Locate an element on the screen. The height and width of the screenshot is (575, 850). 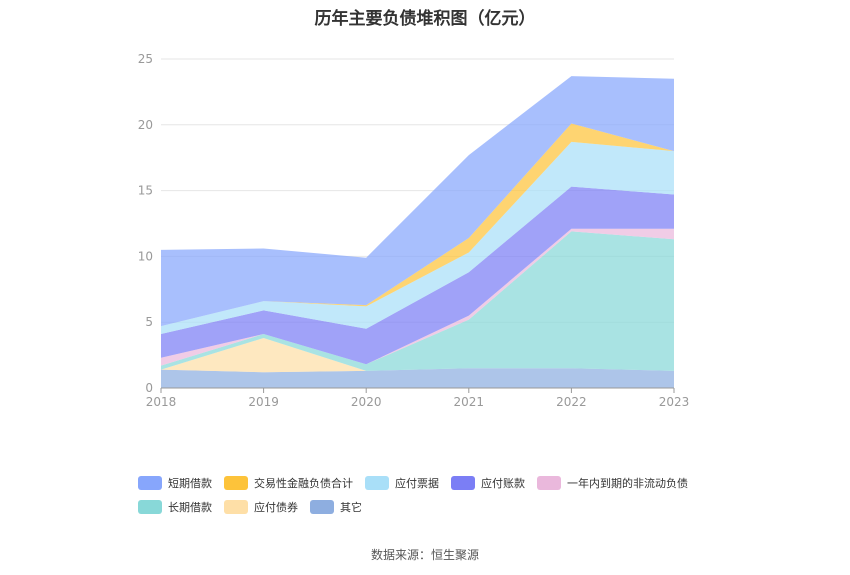
x-axis: 2018 2019 2020 2021 2022 2023 is located at coordinates (418, 398).